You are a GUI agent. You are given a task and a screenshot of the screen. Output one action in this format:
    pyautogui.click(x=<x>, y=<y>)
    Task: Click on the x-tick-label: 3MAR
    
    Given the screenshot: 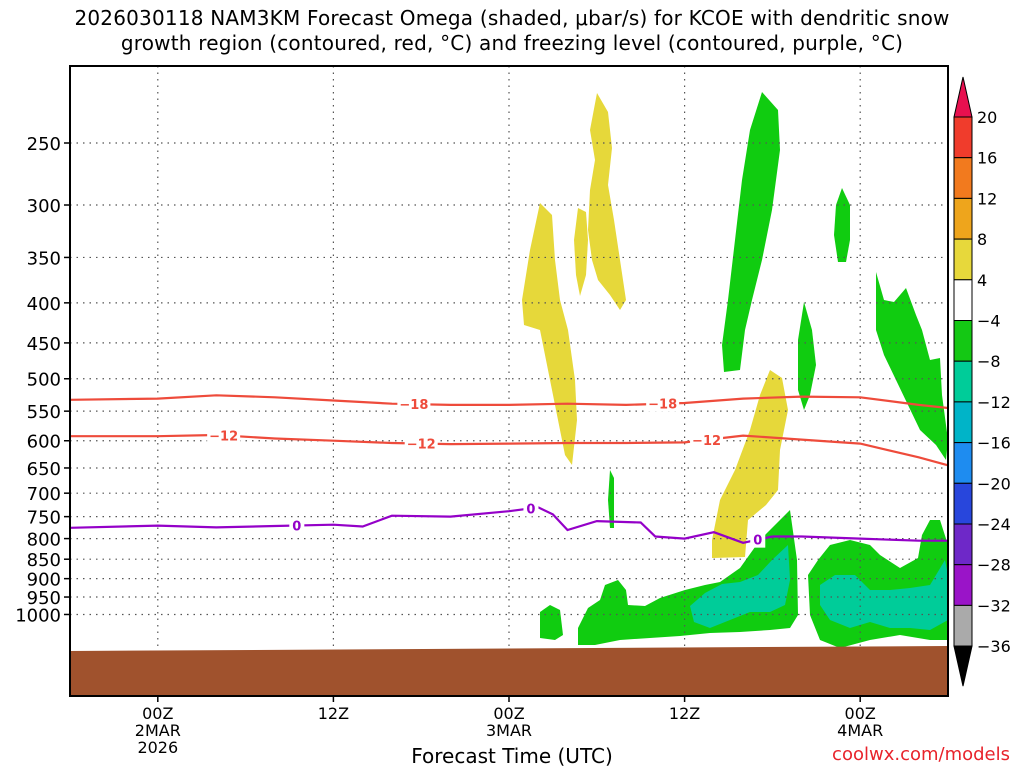 What is the action you would take?
    pyautogui.click(x=509, y=730)
    